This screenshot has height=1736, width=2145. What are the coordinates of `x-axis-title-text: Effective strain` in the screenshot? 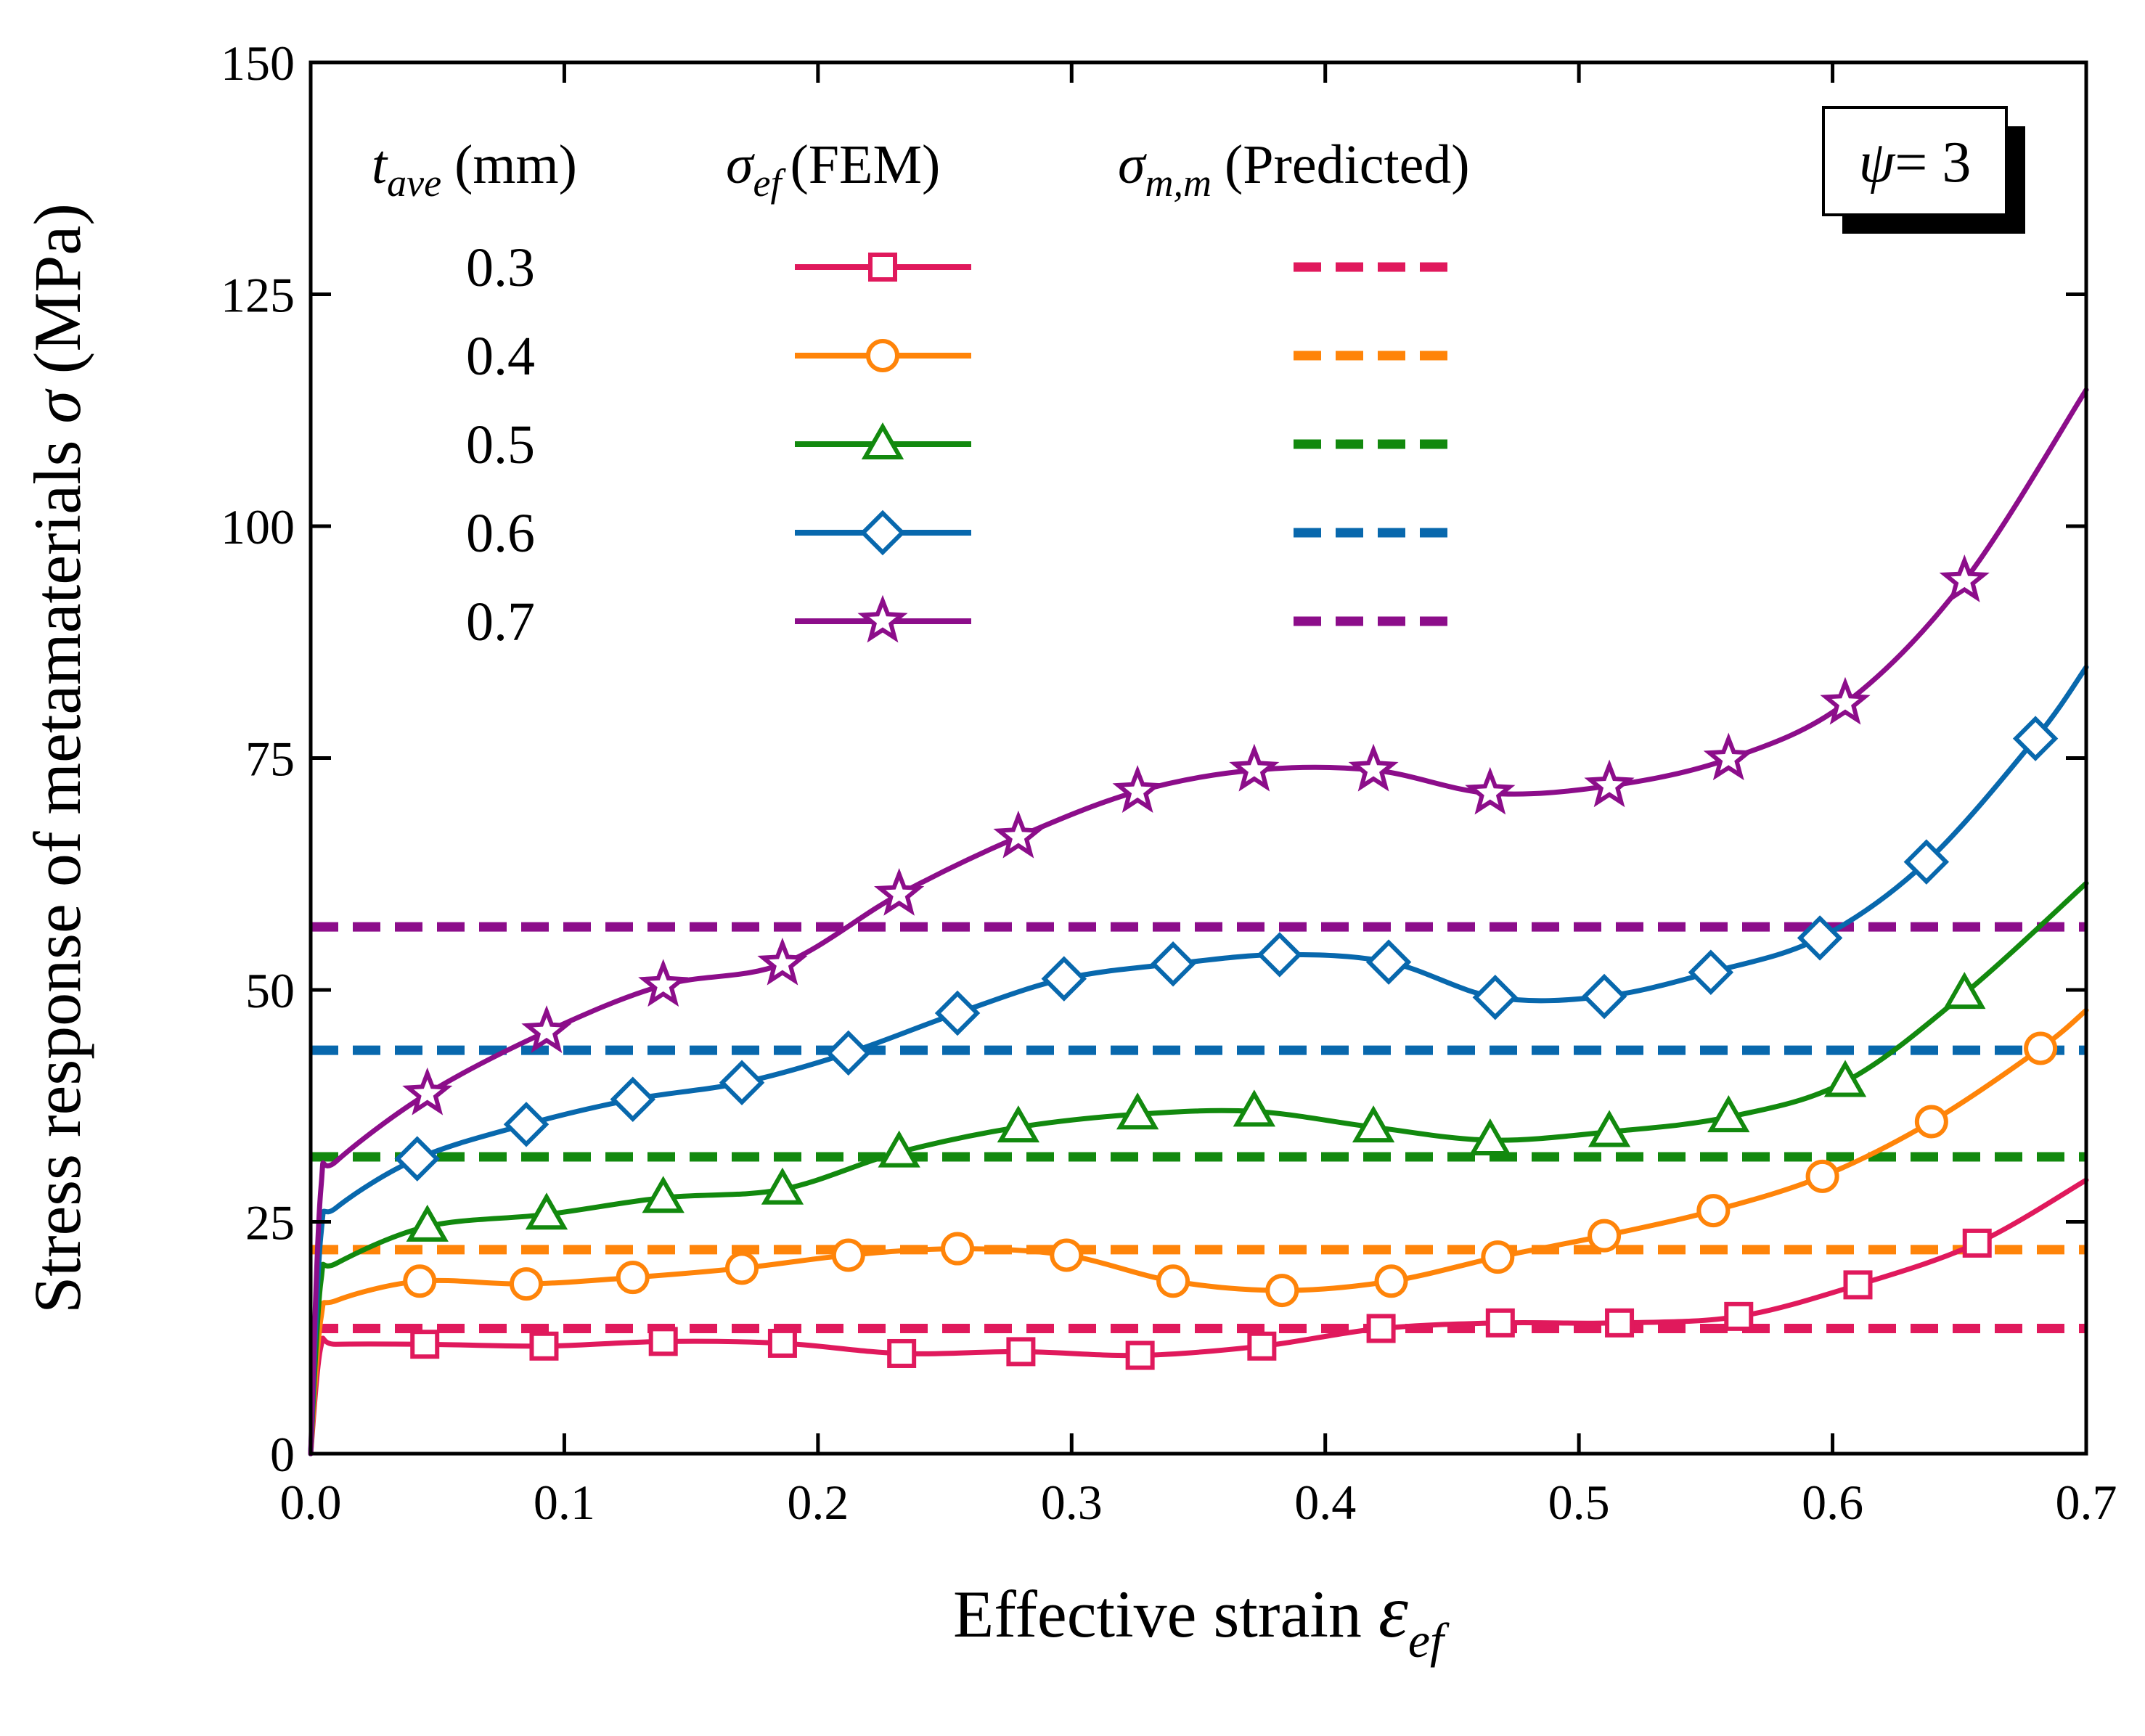 It's located at (1157, 1614).